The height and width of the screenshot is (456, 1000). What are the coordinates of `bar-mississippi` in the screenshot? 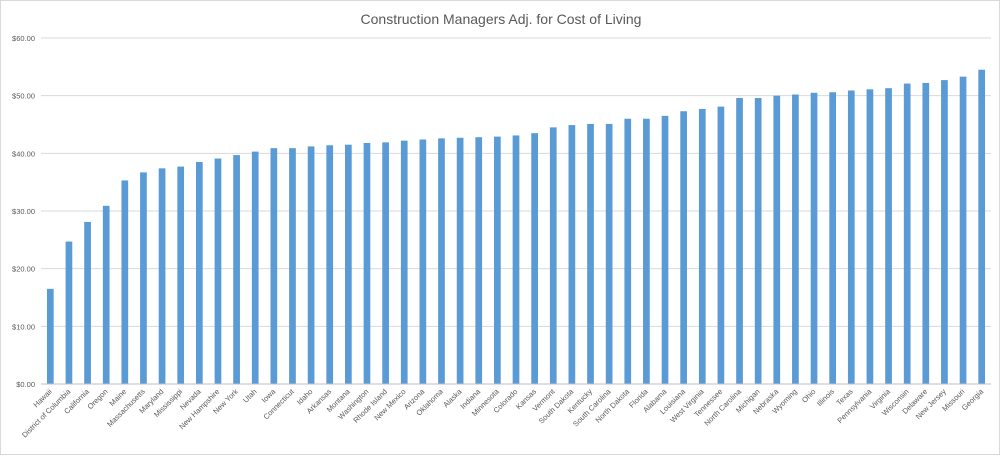 It's located at (181, 275).